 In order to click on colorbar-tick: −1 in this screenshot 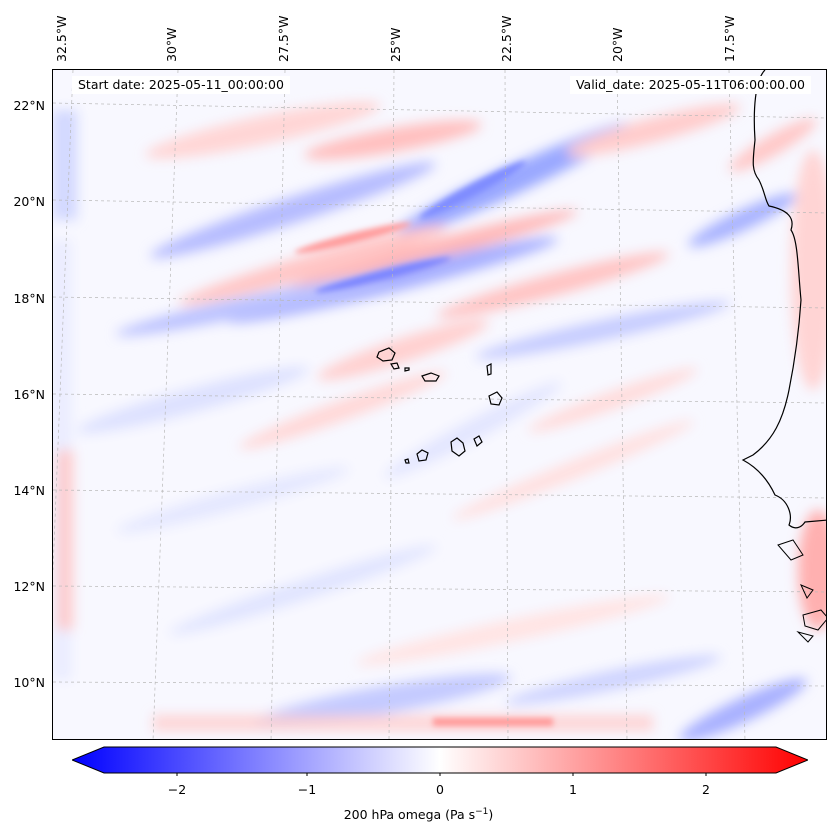, I will do `click(307, 789)`.